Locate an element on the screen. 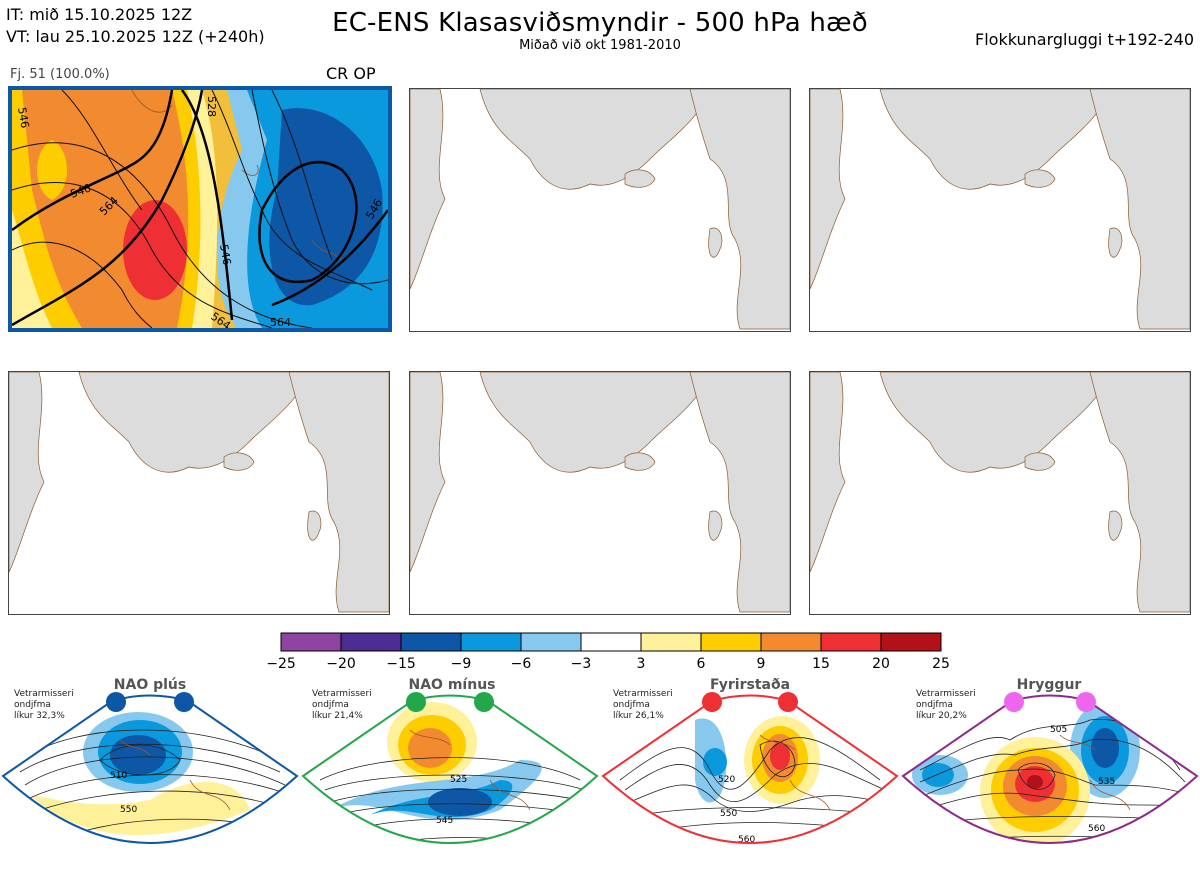 The width and height of the screenshot is (1200, 871). colorbar is located at coordinates (611, 642).